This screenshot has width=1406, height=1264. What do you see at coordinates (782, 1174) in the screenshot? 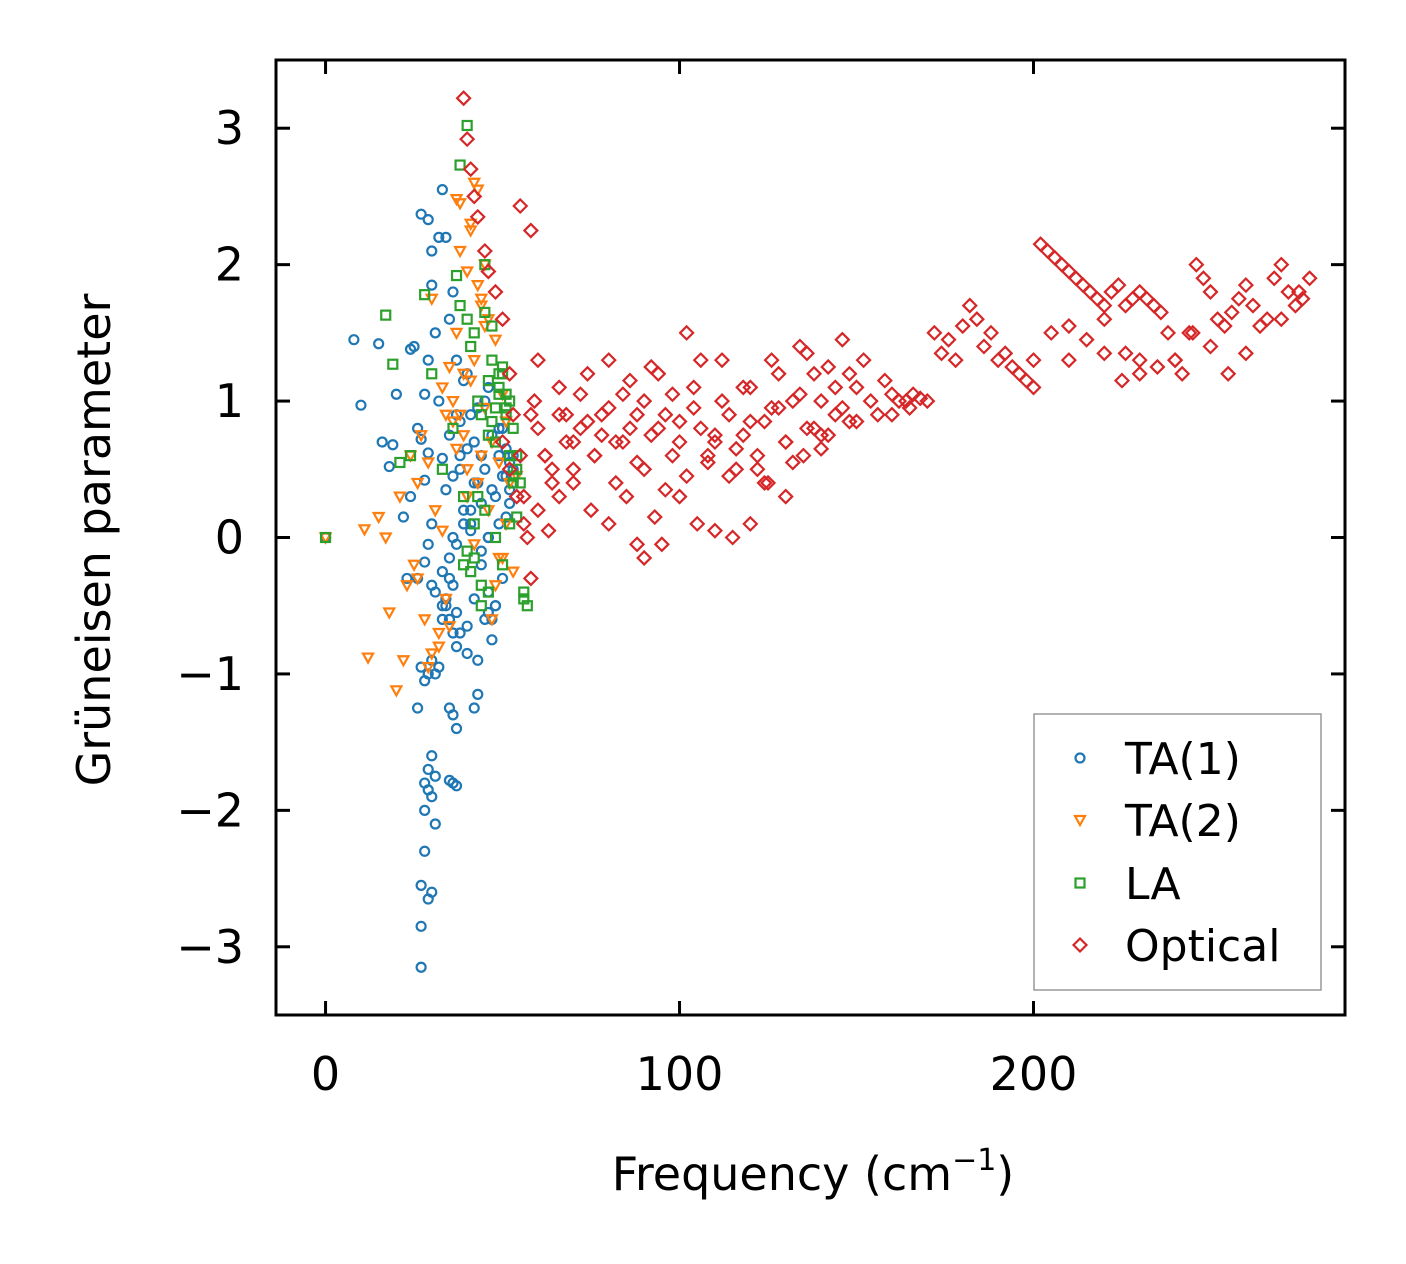
I see `x-axis-label-main: Frequency (cm` at bounding box center [782, 1174].